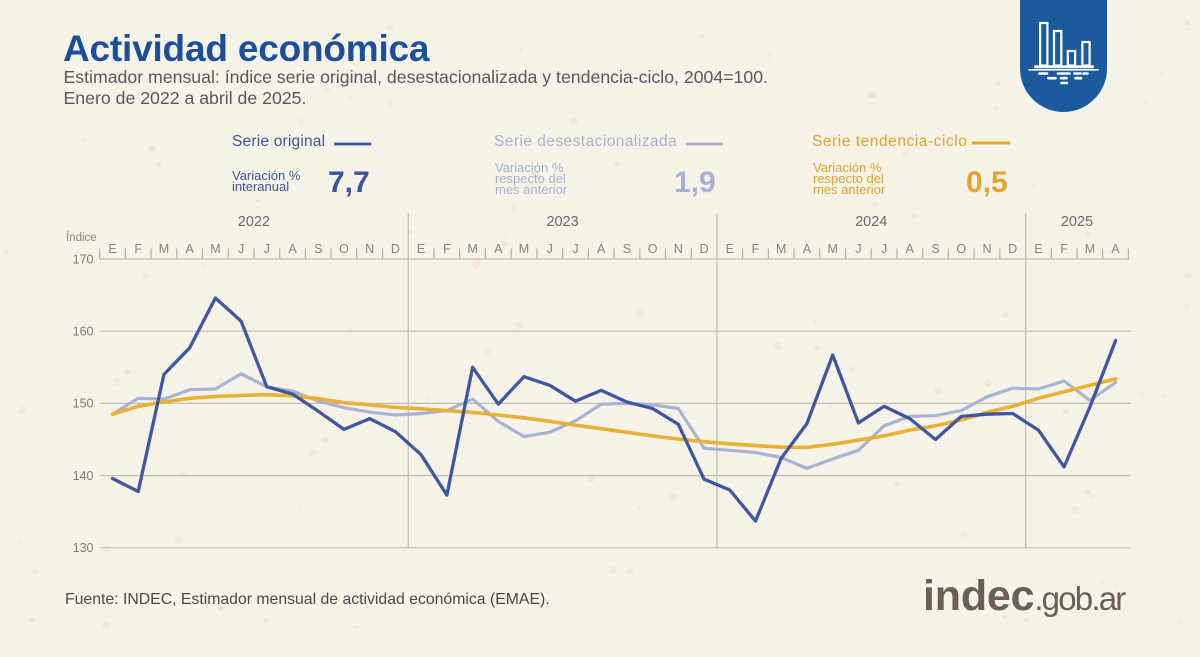  Describe the element at coordinates (81, 237) in the screenshot. I see `svg-text: Índice` at that location.